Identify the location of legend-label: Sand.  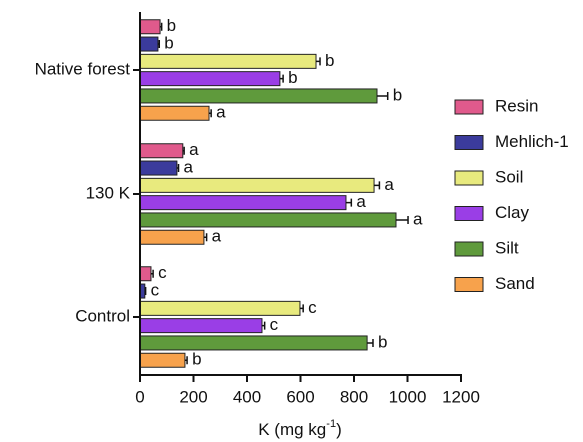
(515, 283).